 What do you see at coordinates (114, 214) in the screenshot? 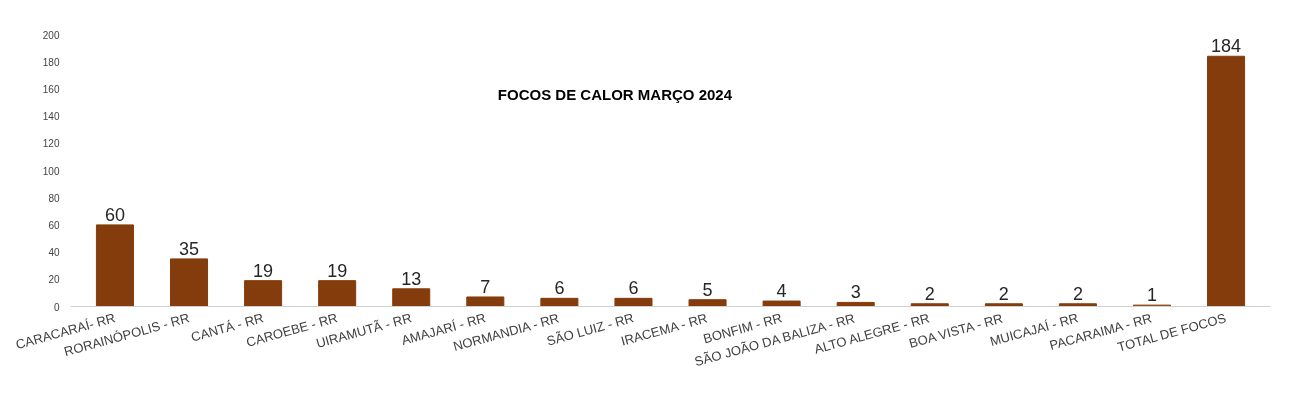
I see `data-label: 60` at bounding box center [114, 214].